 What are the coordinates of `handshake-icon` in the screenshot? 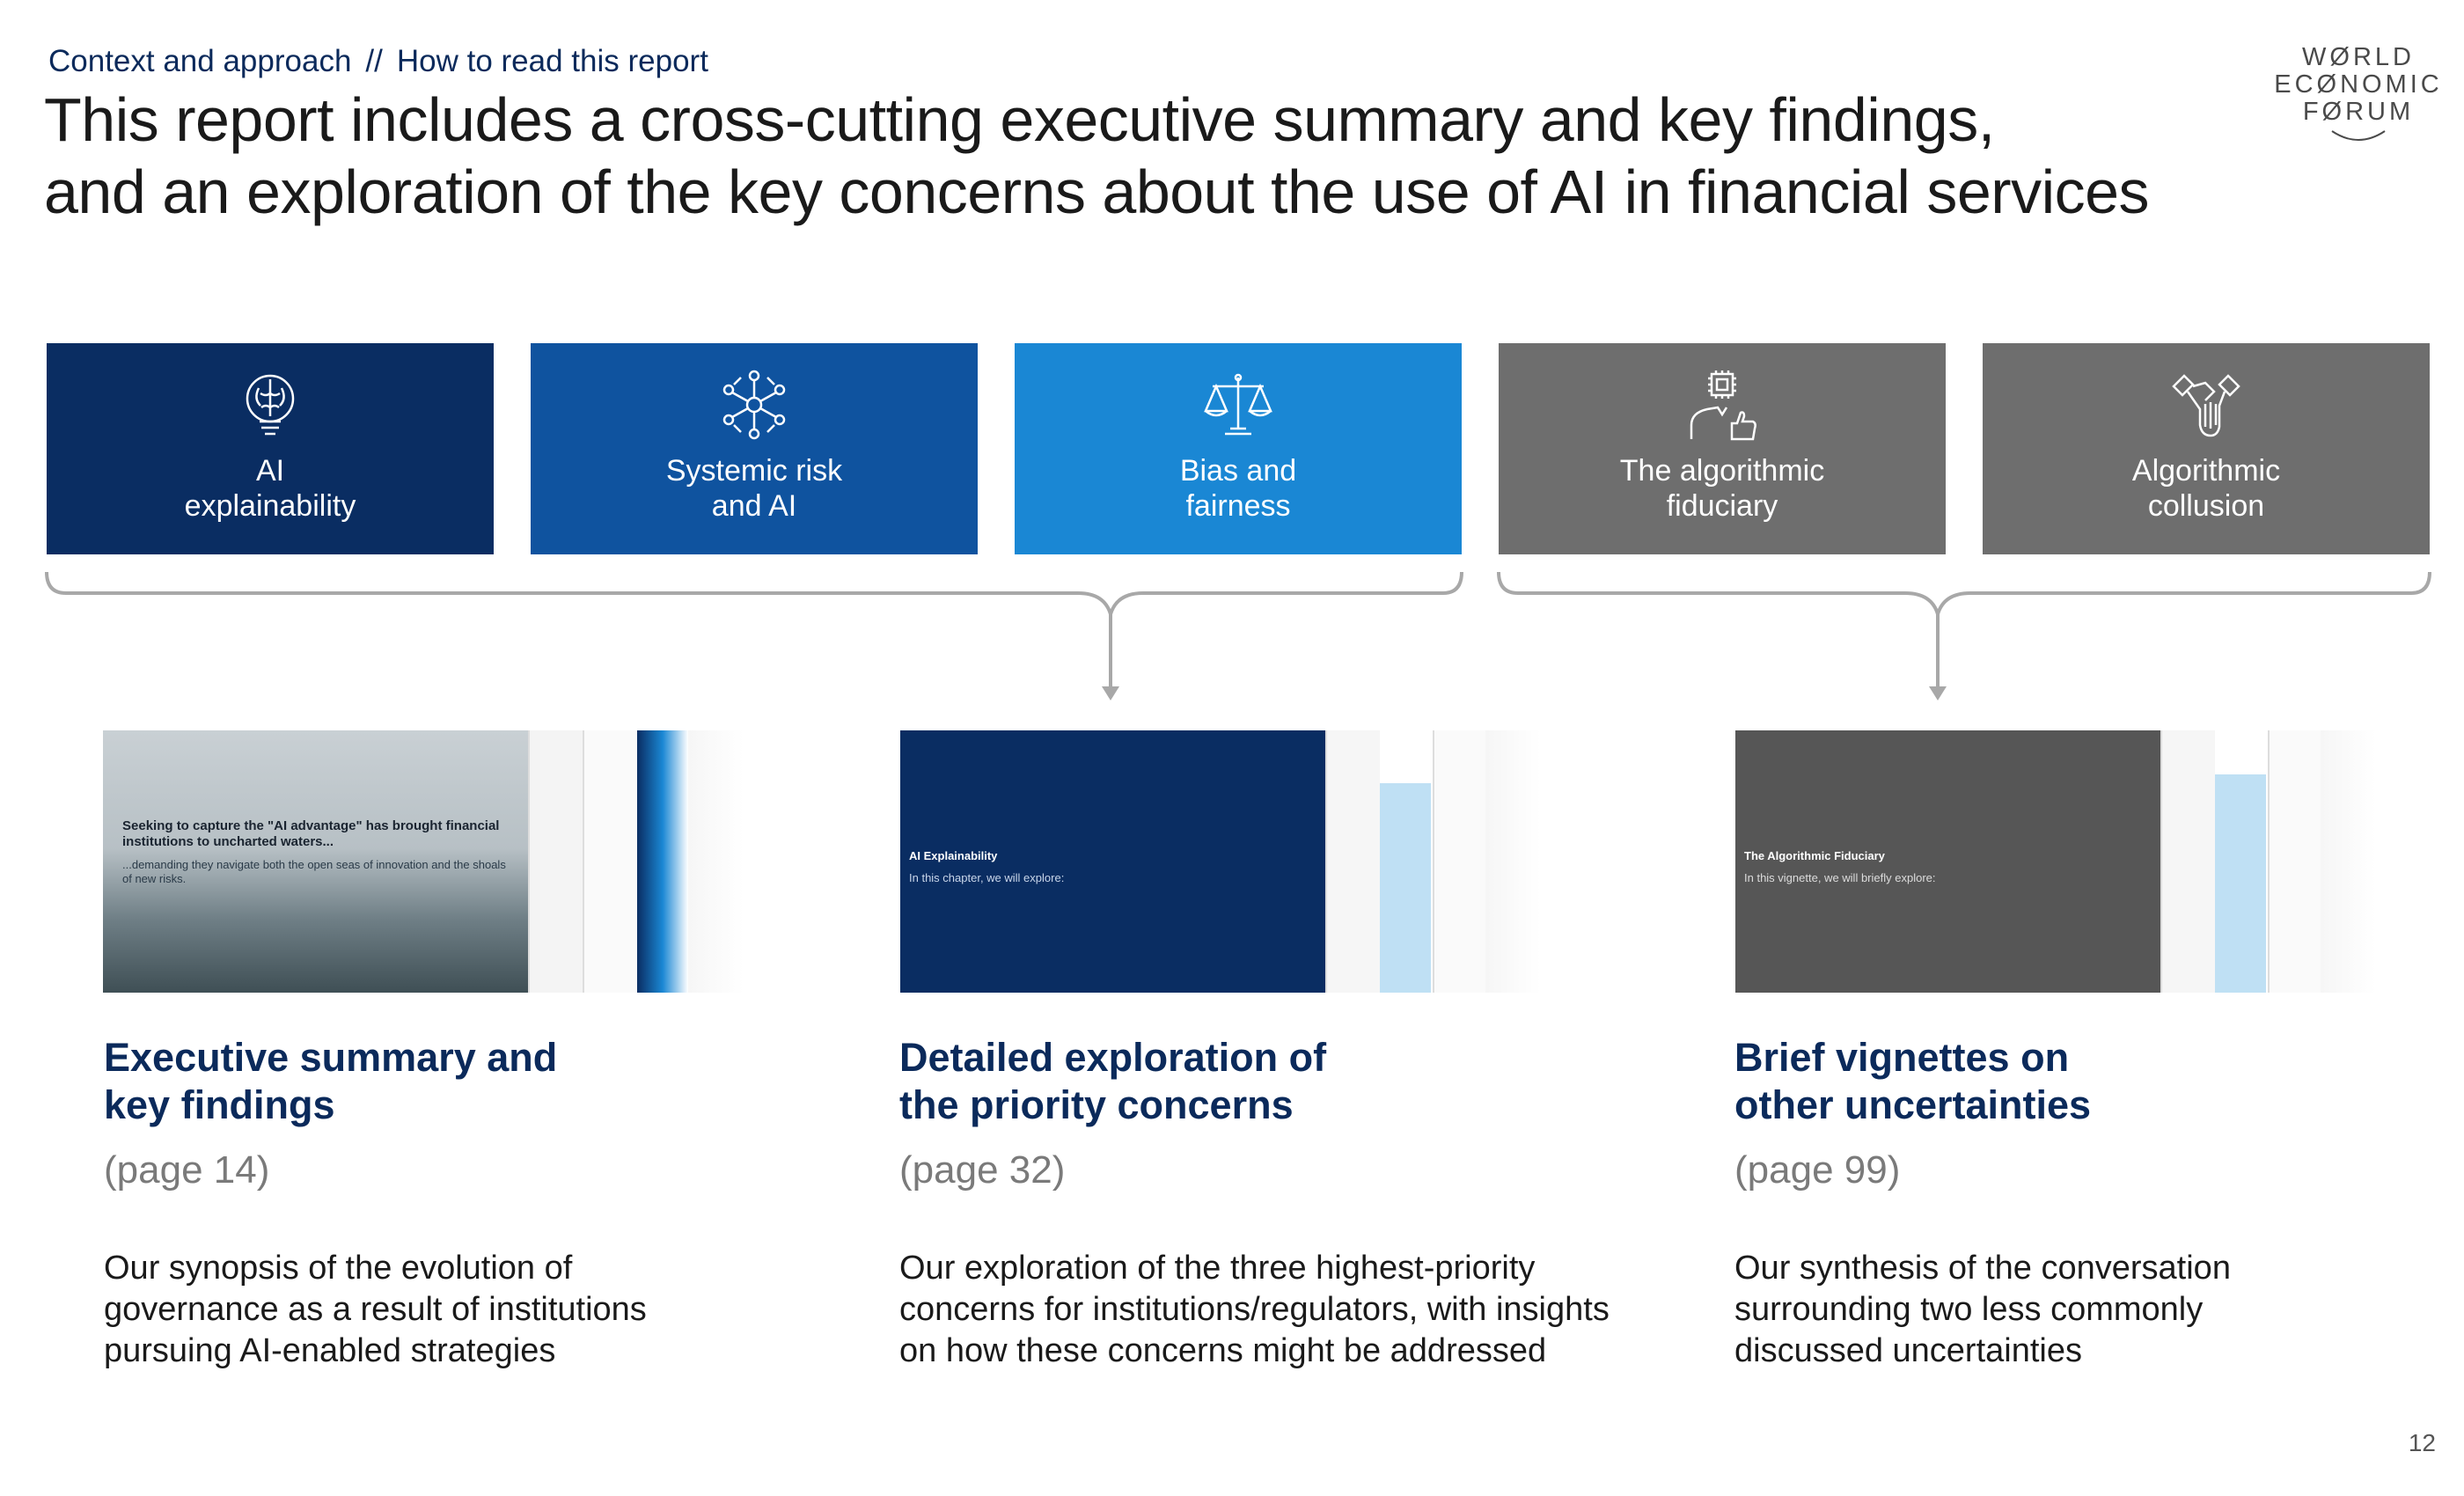 It's located at (2206, 405).